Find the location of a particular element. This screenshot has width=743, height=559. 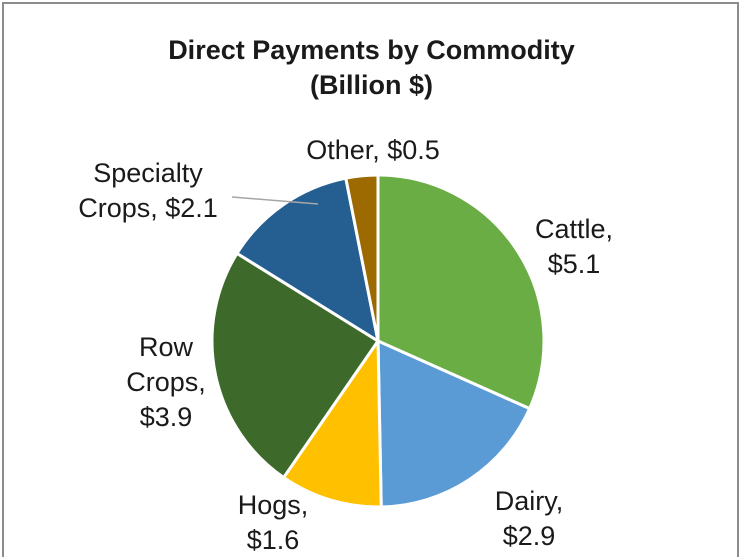

pie-slice-hogs is located at coordinates (332, 424).